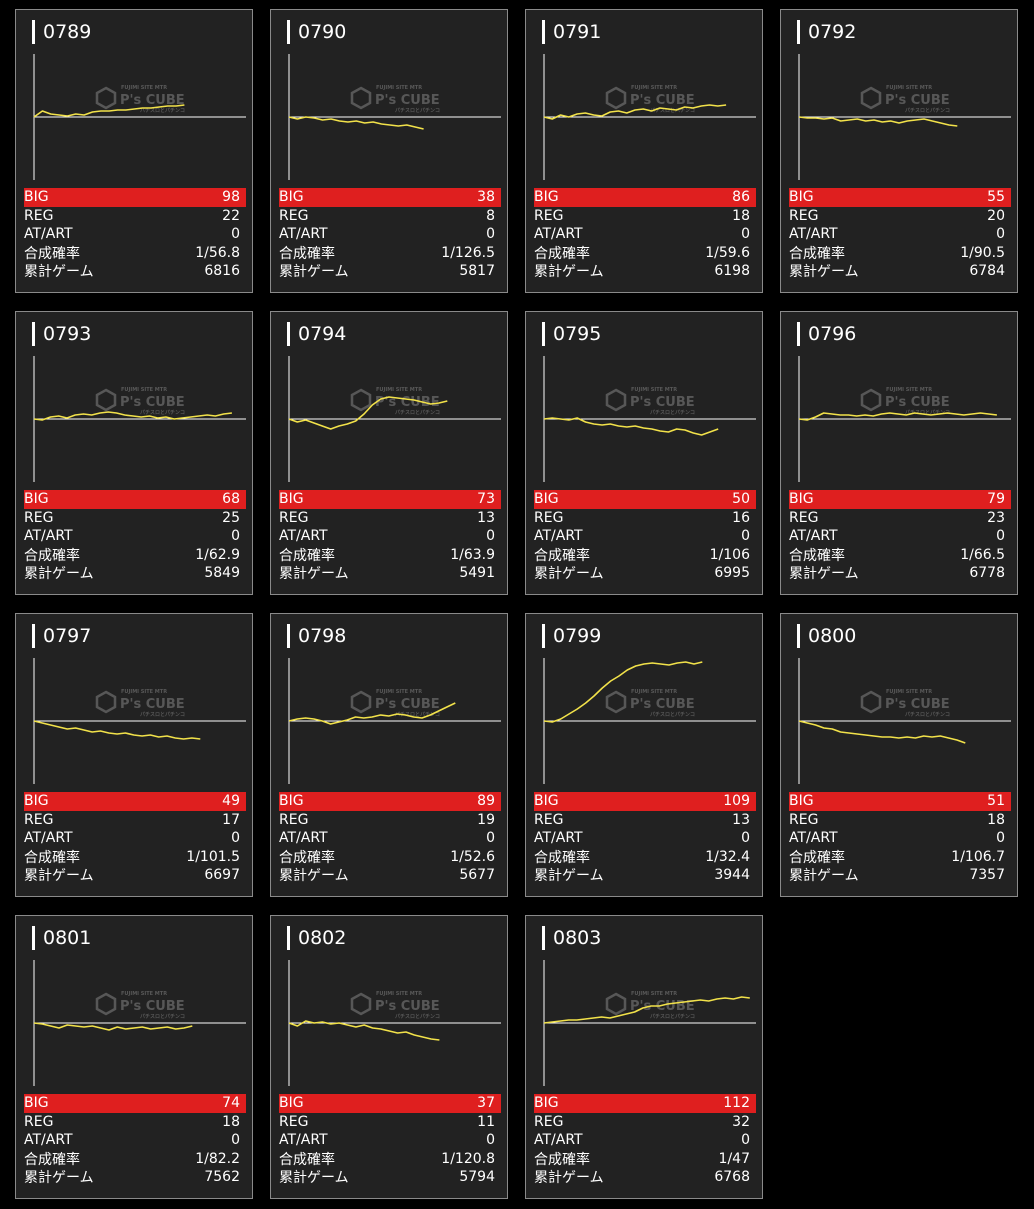 The image size is (1034, 1209). I want to click on big-row: BIG 86, so click(645, 197).